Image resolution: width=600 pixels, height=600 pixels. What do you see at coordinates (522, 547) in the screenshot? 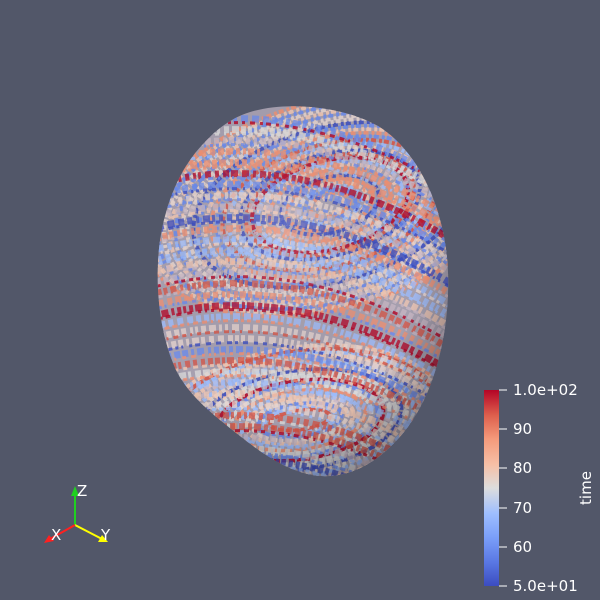
I see `tick-label-60: 60` at bounding box center [522, 547].